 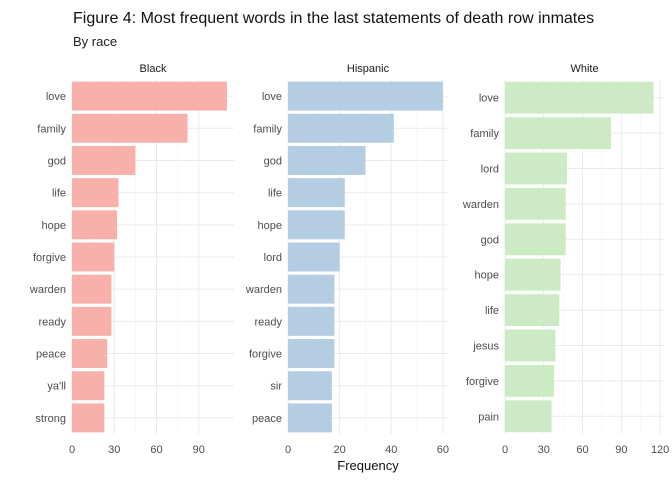 I want to click on category-label: pain, so click(x=488, y=417).